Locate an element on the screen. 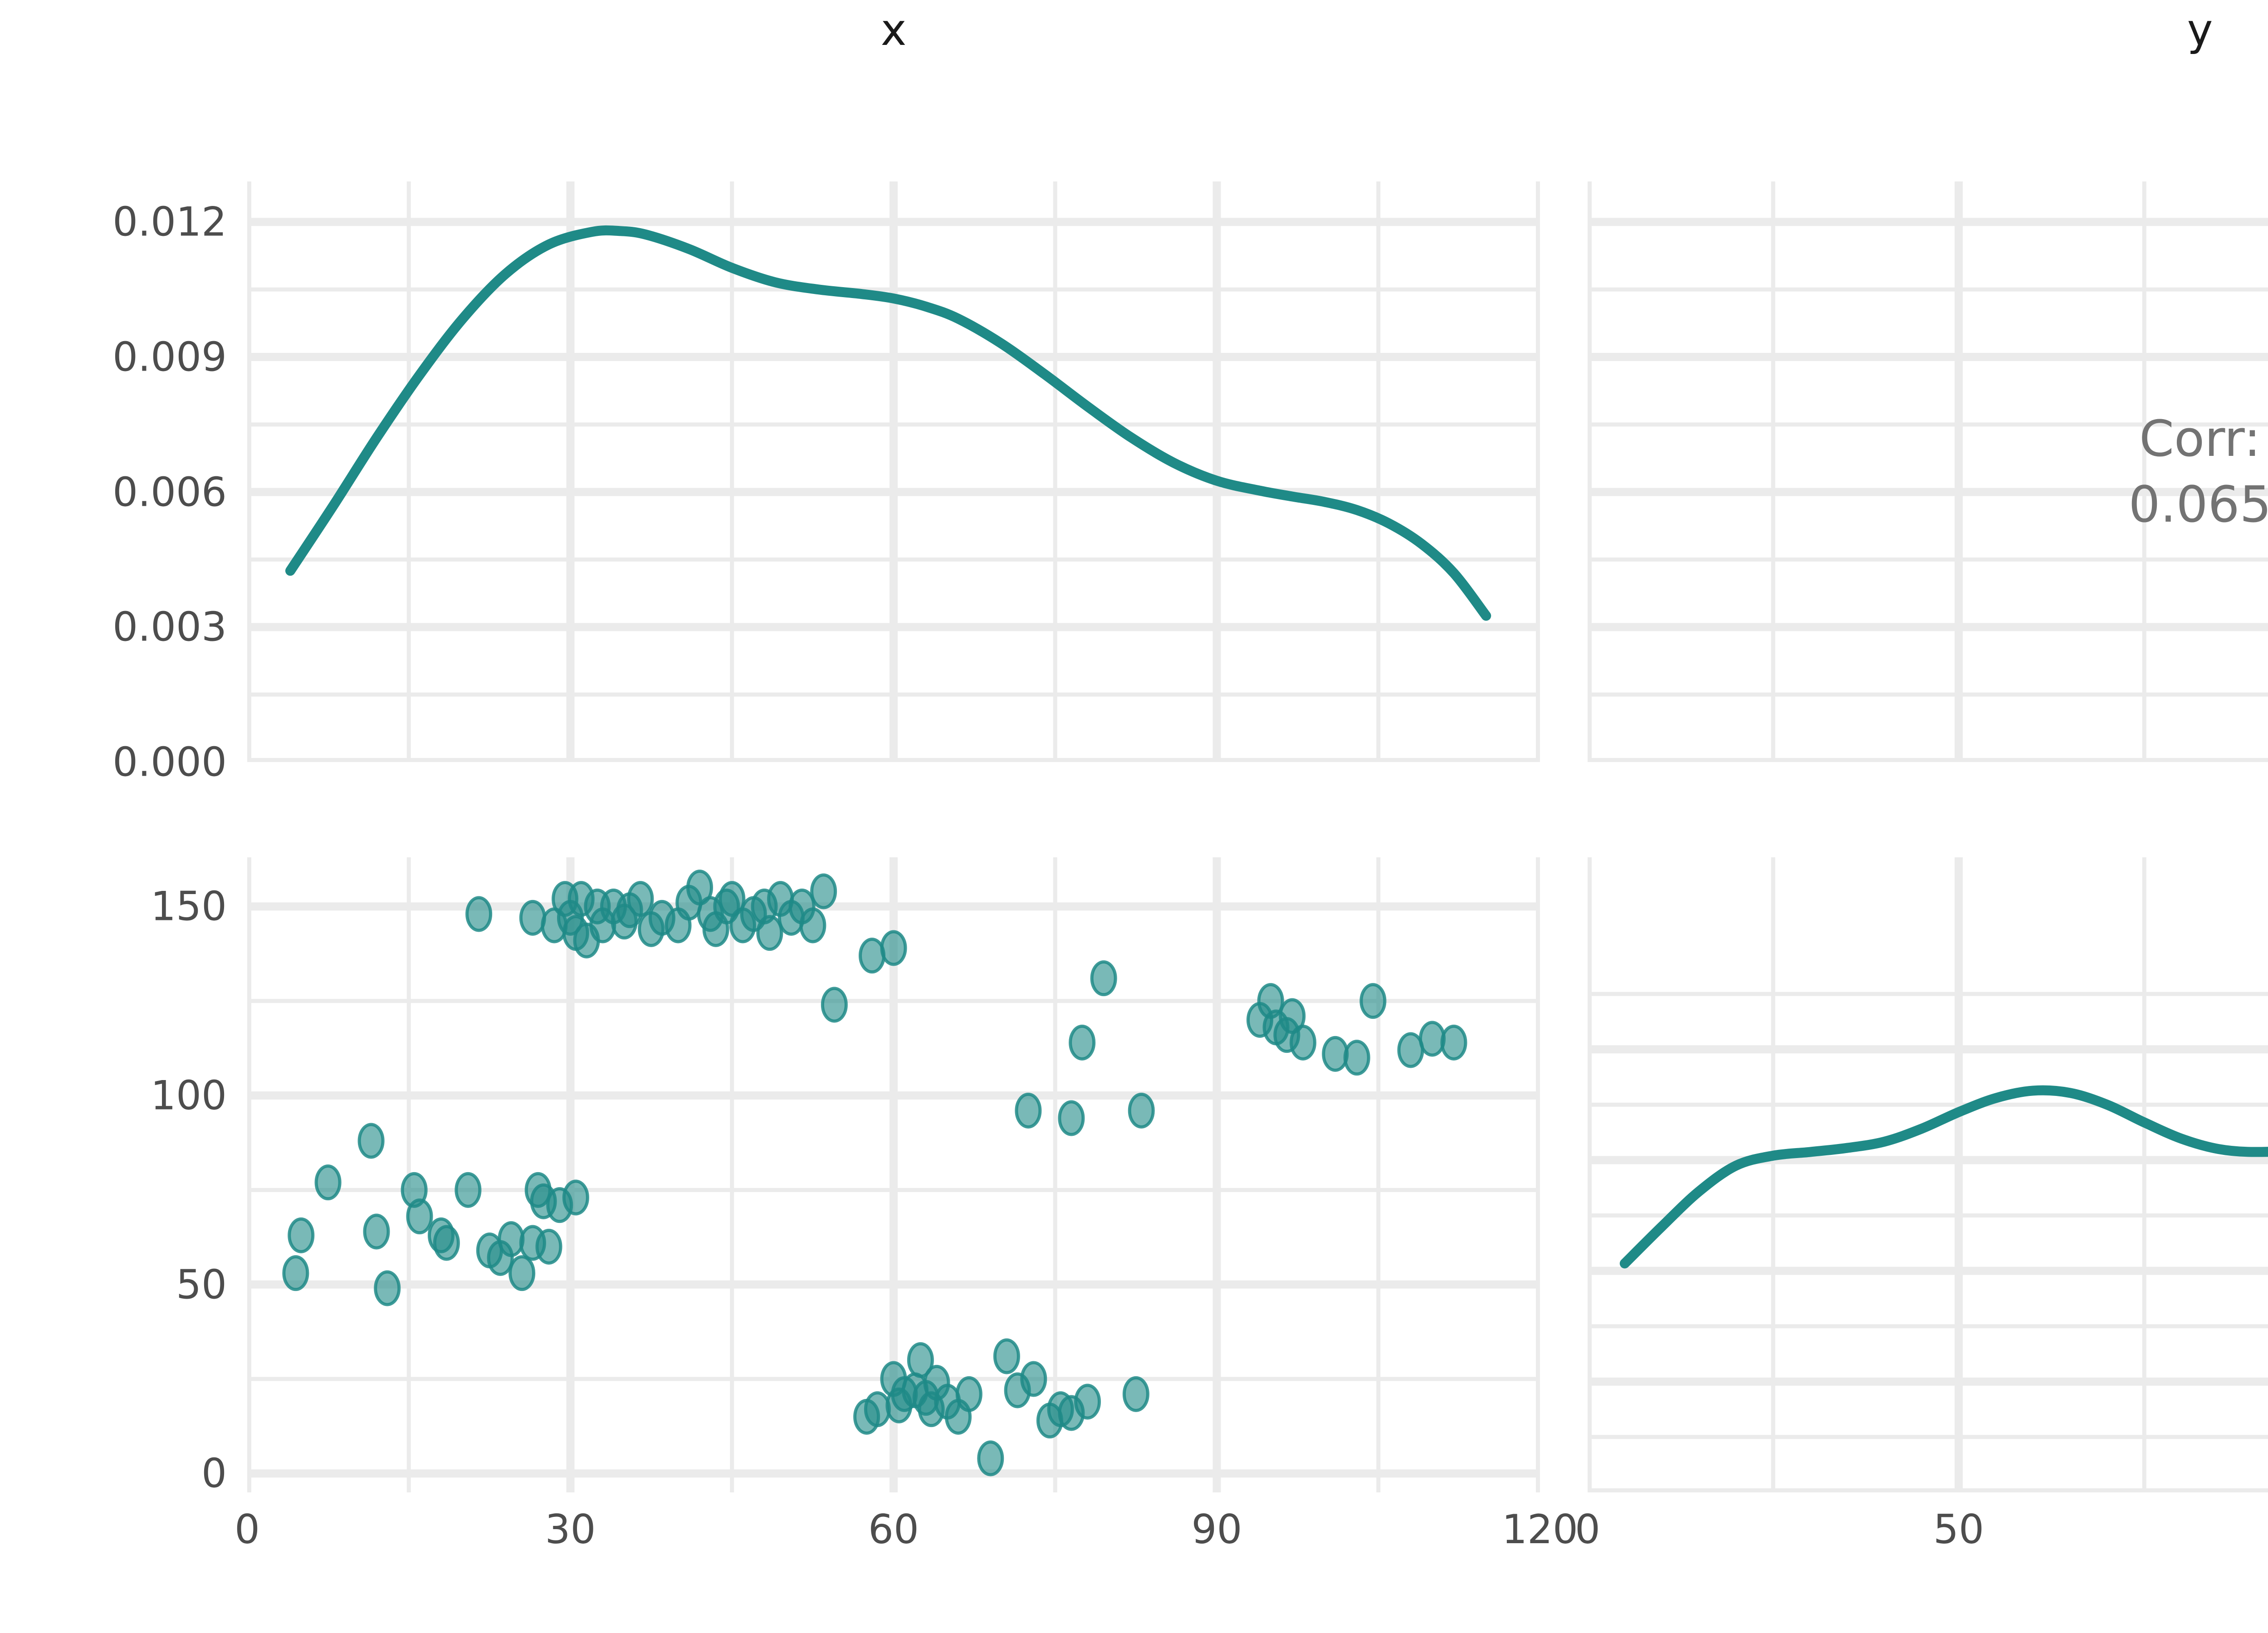 The height and width of the screenshot is (1633, 2268). density-y-canvas is located at coordinates (1928, 1174).